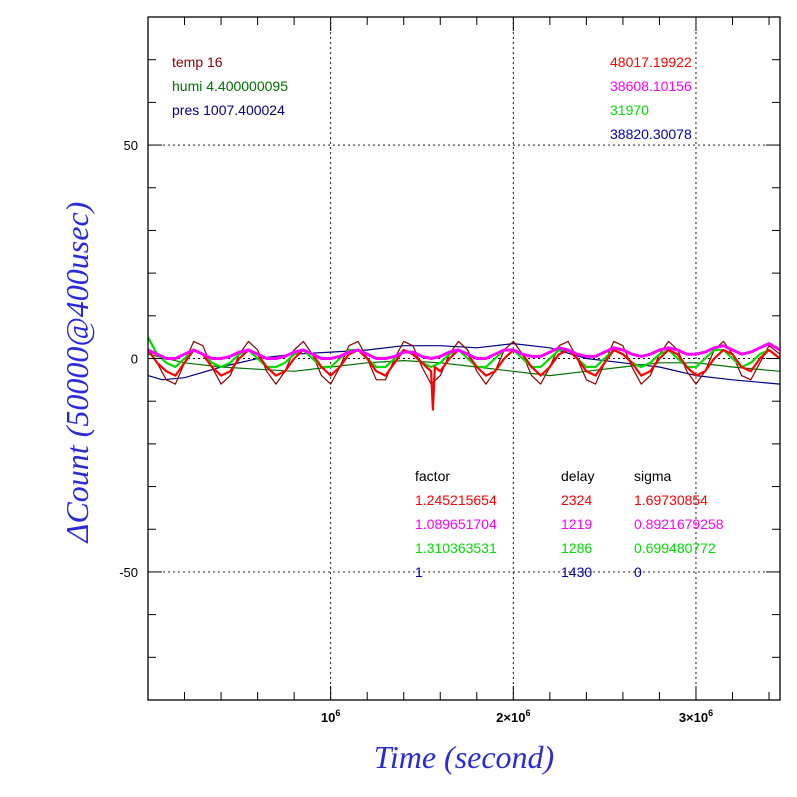 The height and width of the screenshot is (797, 797). I want to click on table-cell: 1.69730854, so click(671, 500).